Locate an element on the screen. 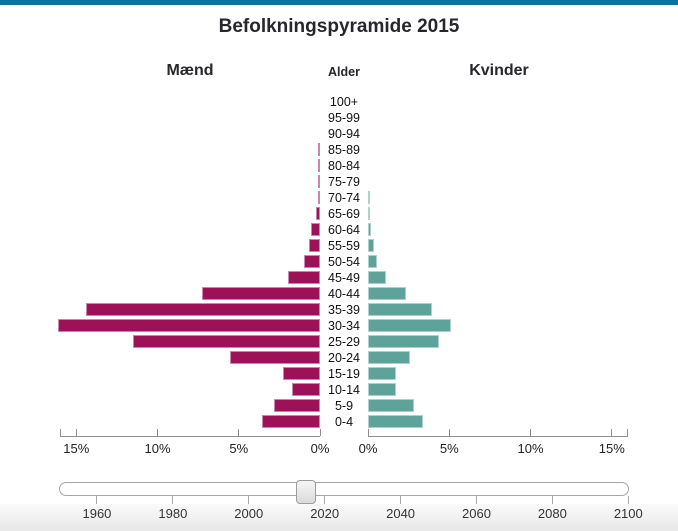  right-axis-tick-label: 10% is located at coordinates (530, 448).